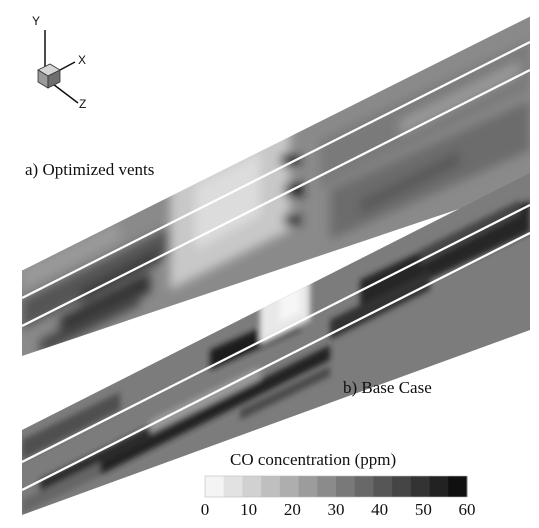 Image resolution: width=539 pixels, height=528 pixels. What do you see at coordinates (36, 21) in the screenshot?
I see `axis-y-label: Y` at bounding box center [36, 21].